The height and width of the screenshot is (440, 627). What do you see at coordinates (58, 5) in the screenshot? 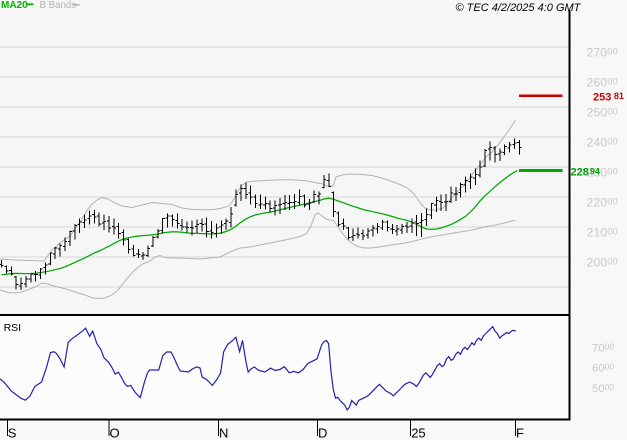
I see `svg-text: B Bands` at bounding box center [58, 5].